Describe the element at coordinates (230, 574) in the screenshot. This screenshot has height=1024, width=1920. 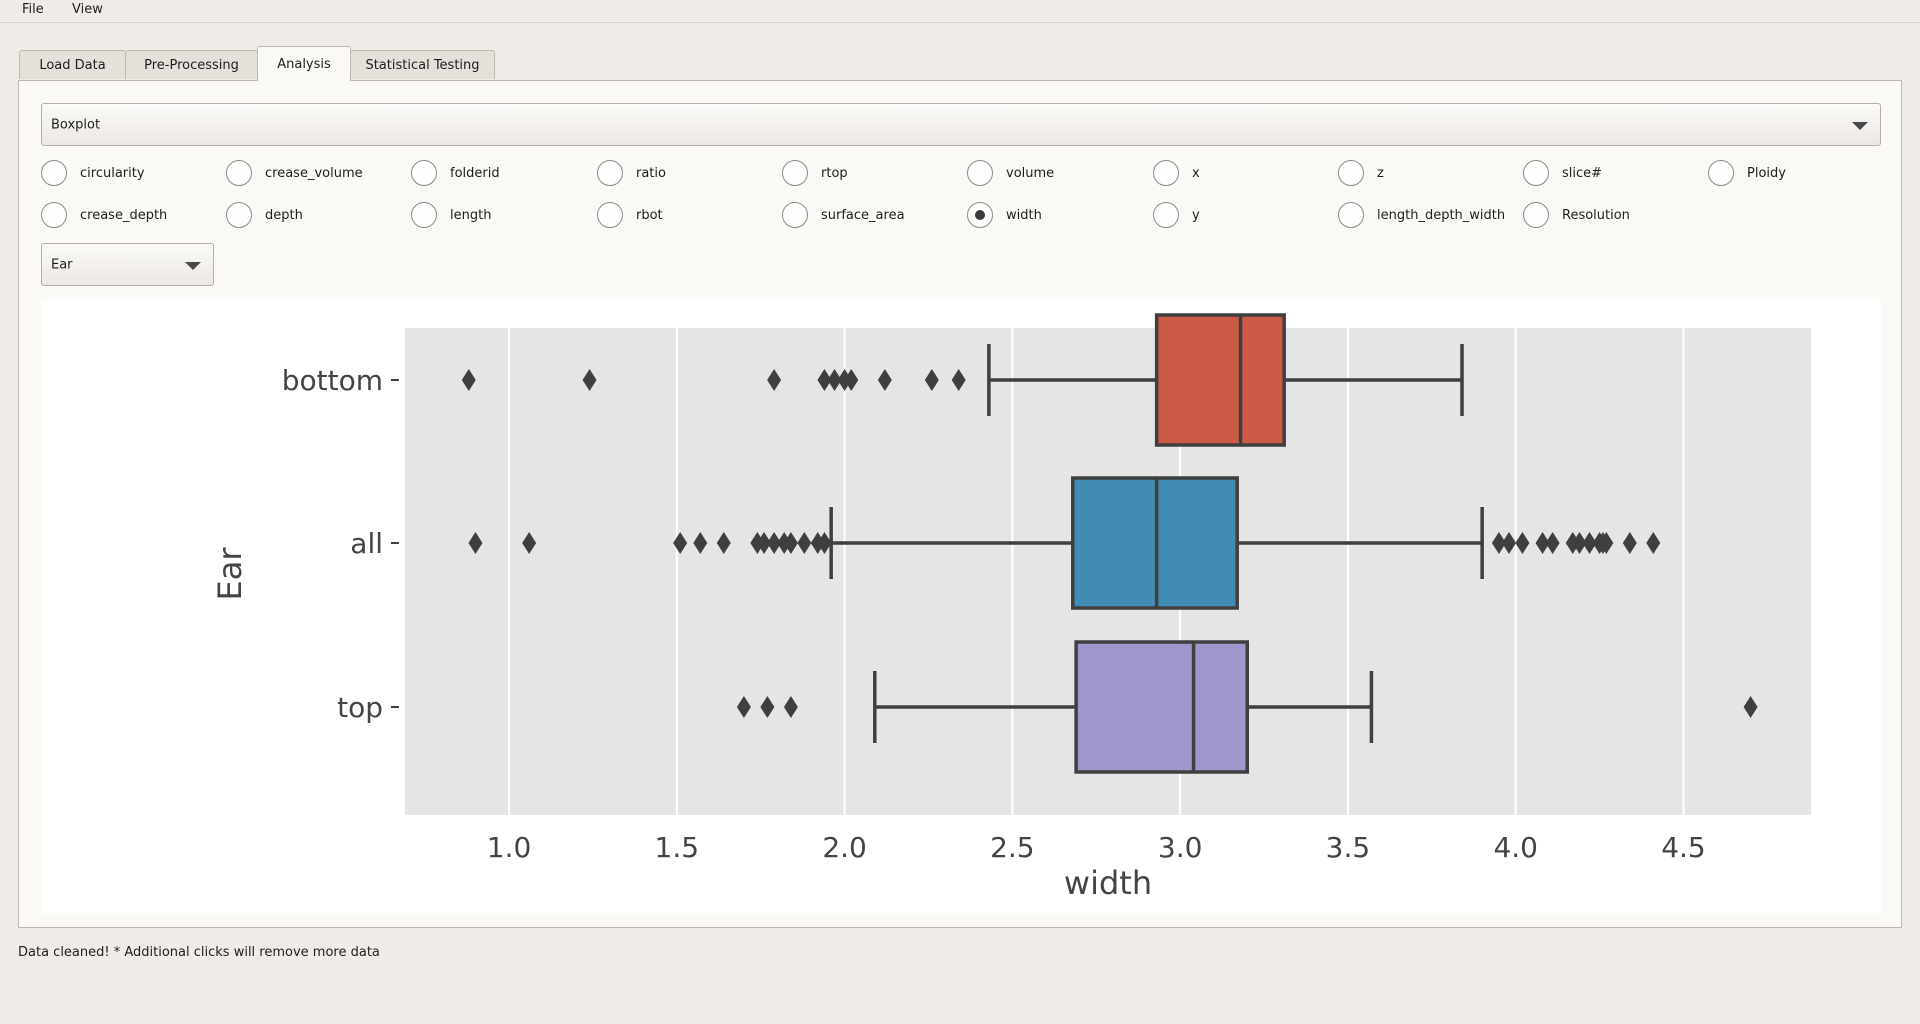
I see `y-axis-label: Ear` at that location.